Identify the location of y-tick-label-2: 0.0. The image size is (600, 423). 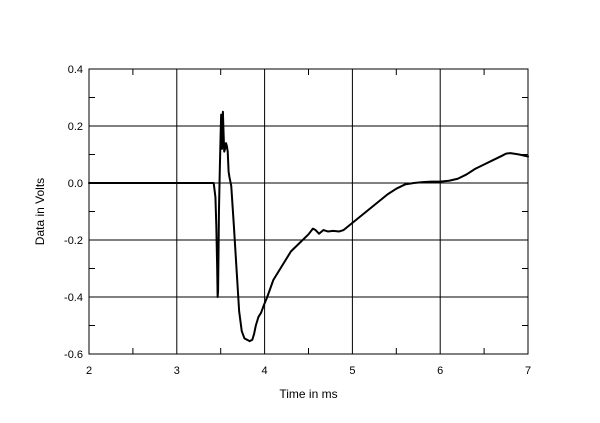
(75, 184).